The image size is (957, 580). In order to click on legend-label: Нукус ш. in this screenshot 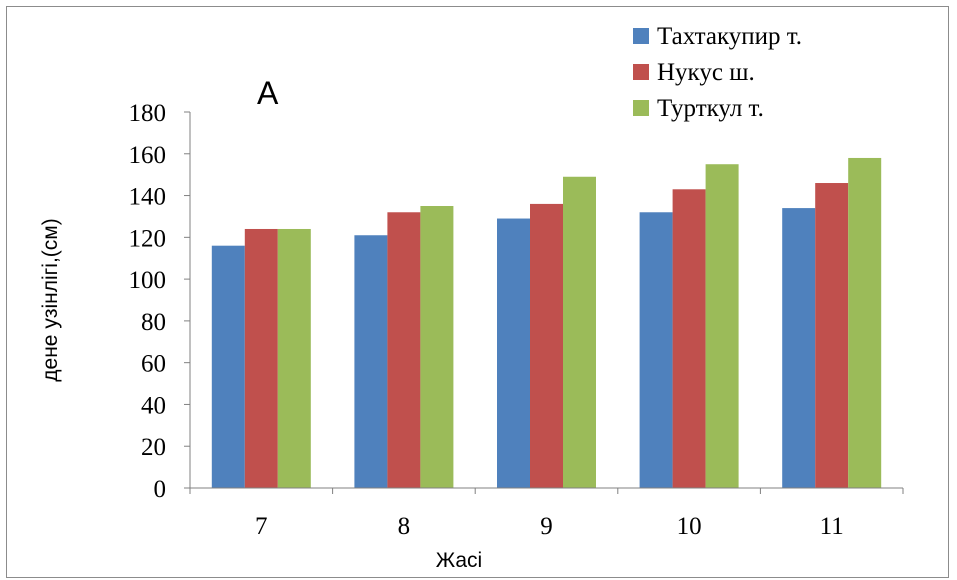, I will do `click(706, 72)`.